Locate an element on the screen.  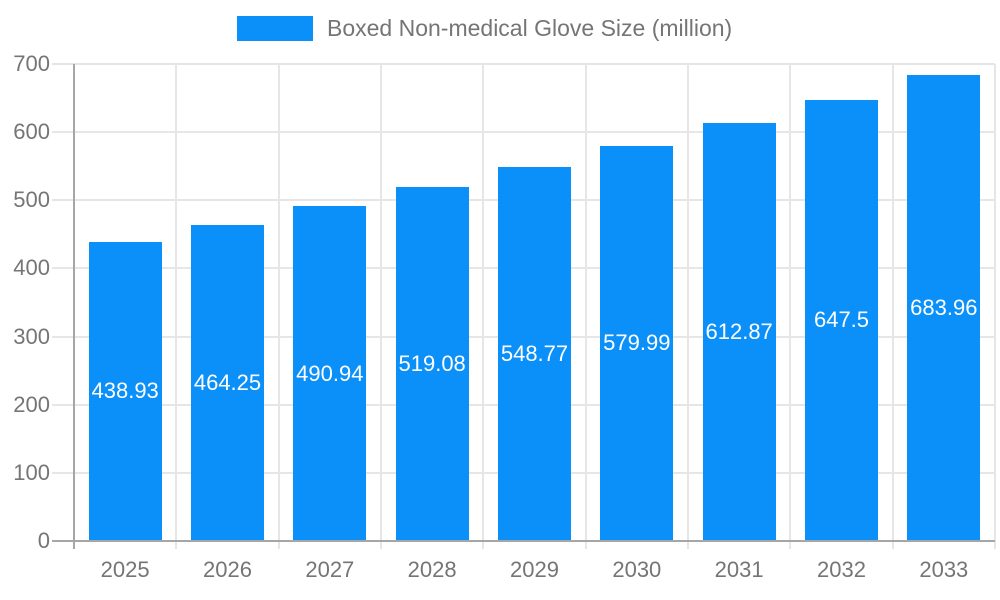
bar-value-label: 683.96 is located at coordinates (944, 307).